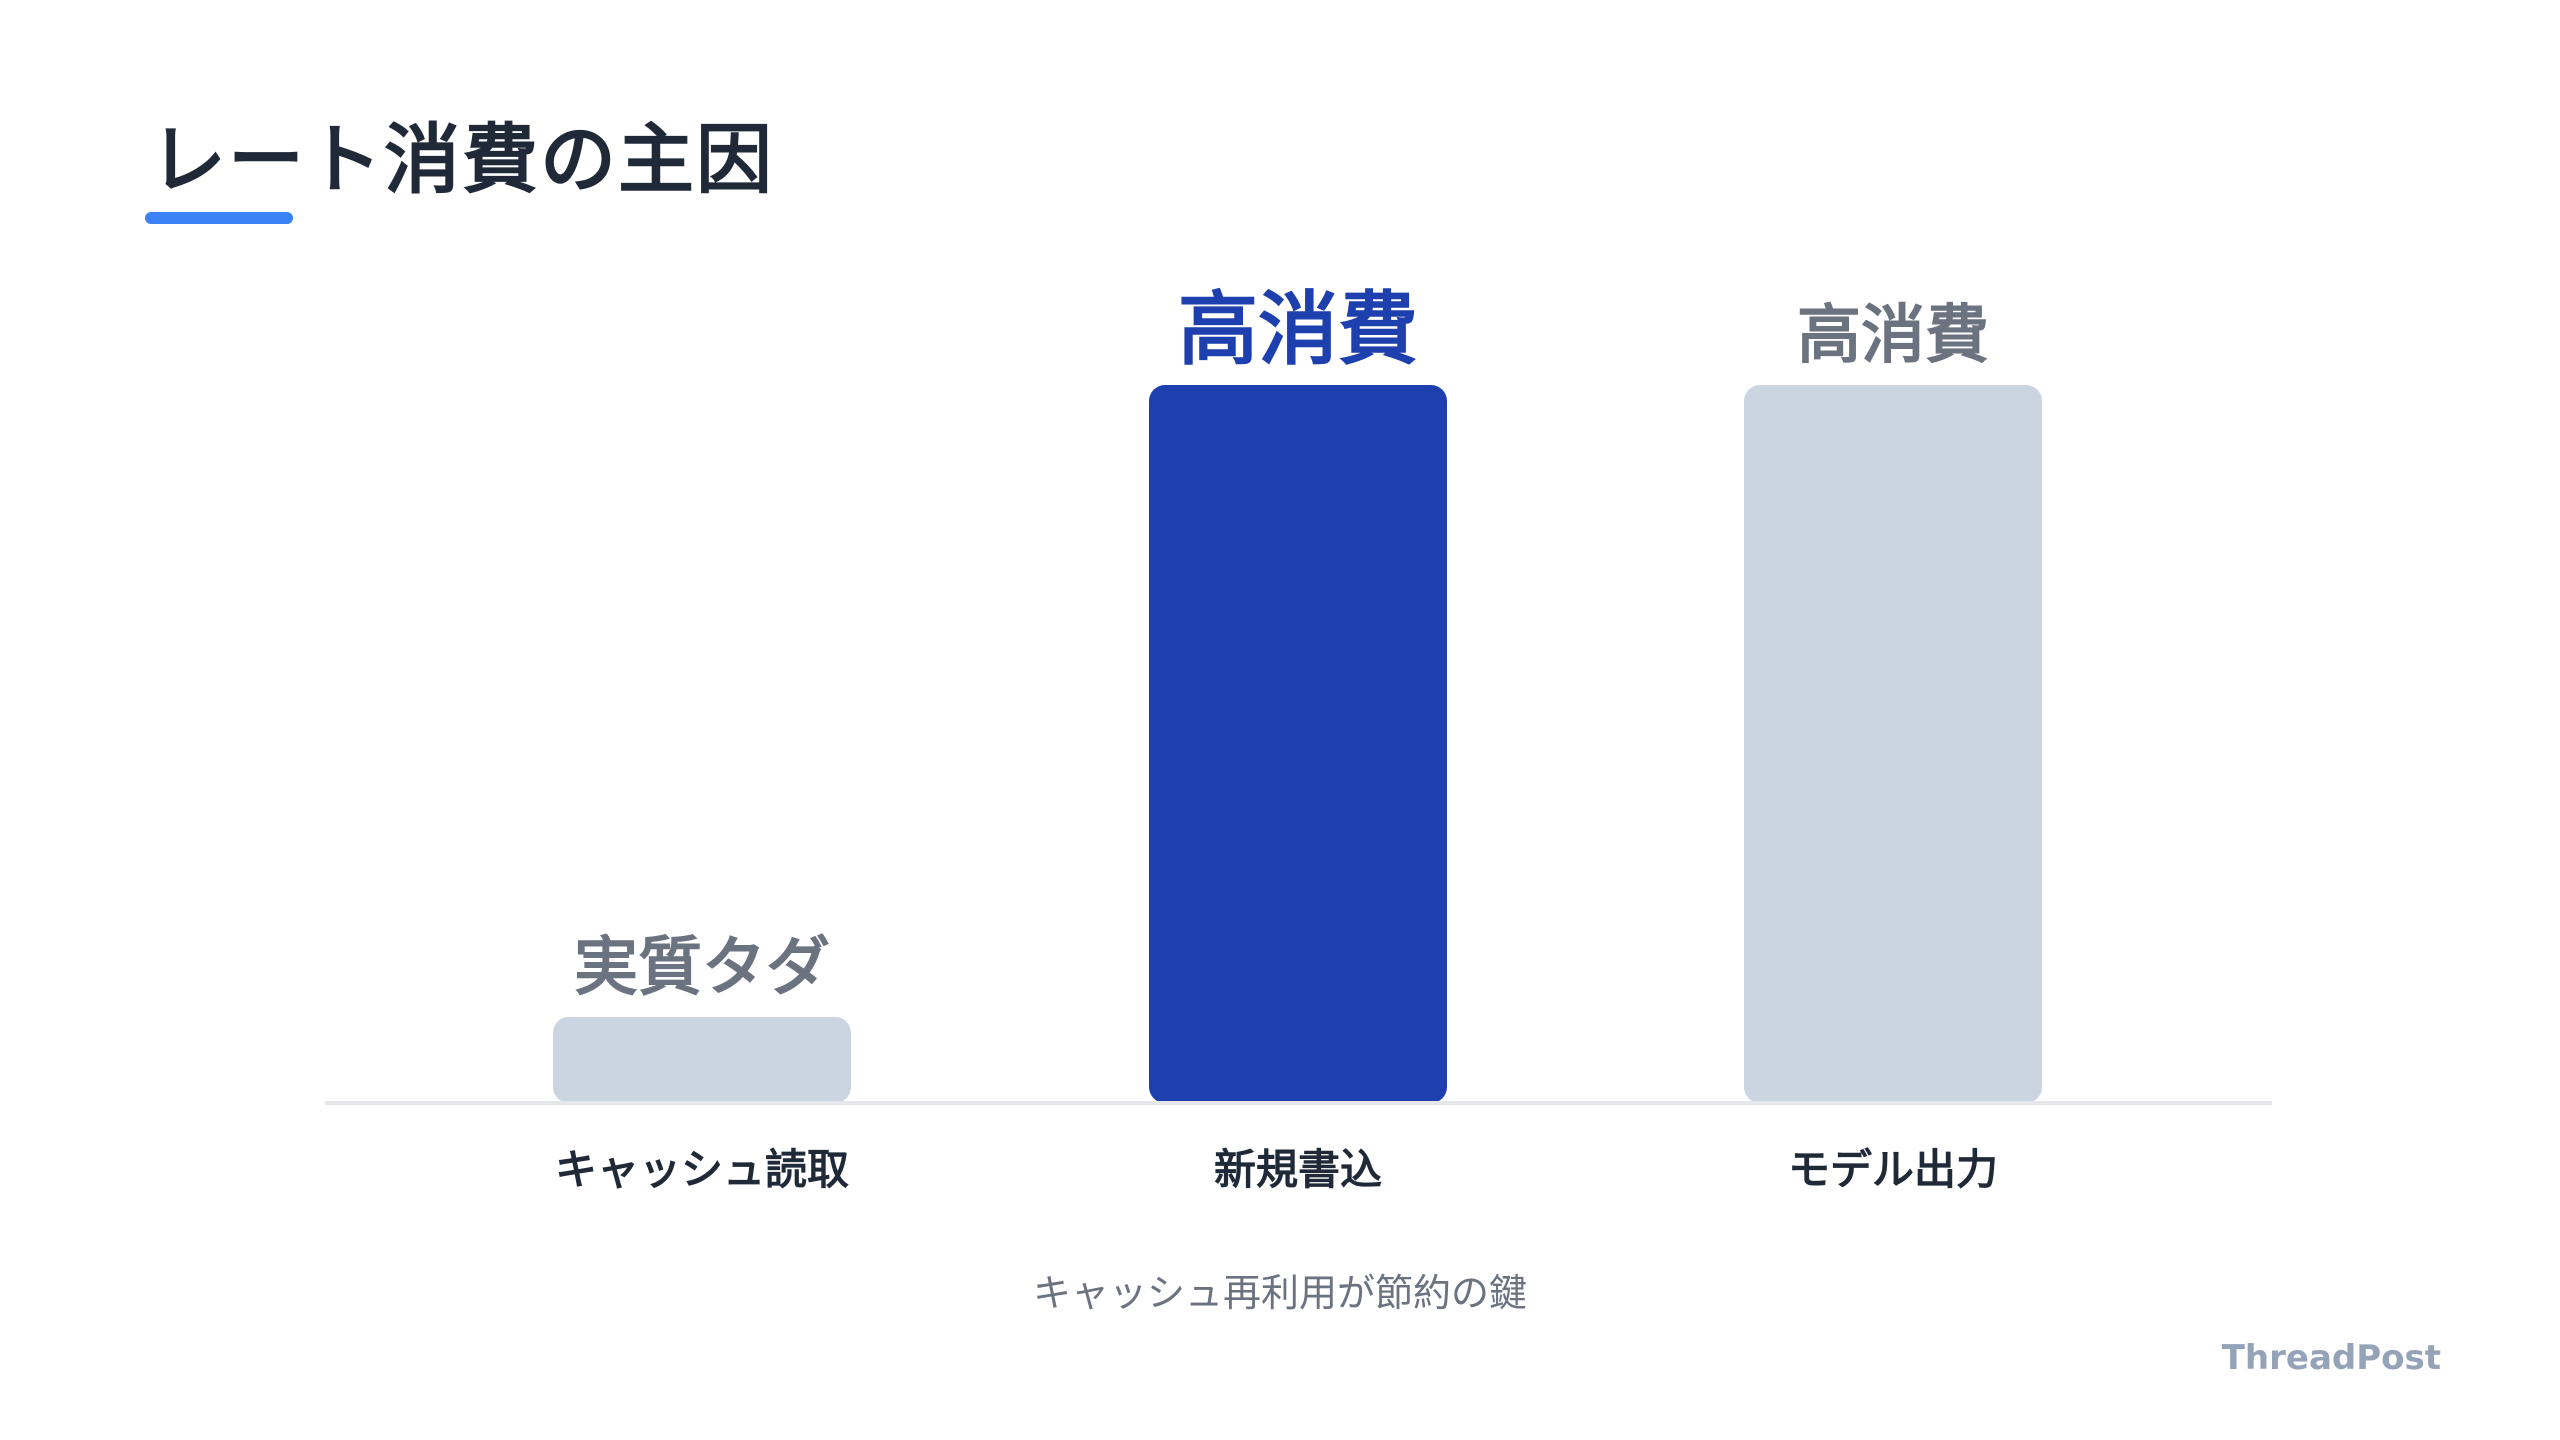 The width and height of the screenshot is (2560, 1440). Describe the element at coordinates (702, 968) in the screenshot. I see `bar-value-label-1: 実質タダ` at that location.